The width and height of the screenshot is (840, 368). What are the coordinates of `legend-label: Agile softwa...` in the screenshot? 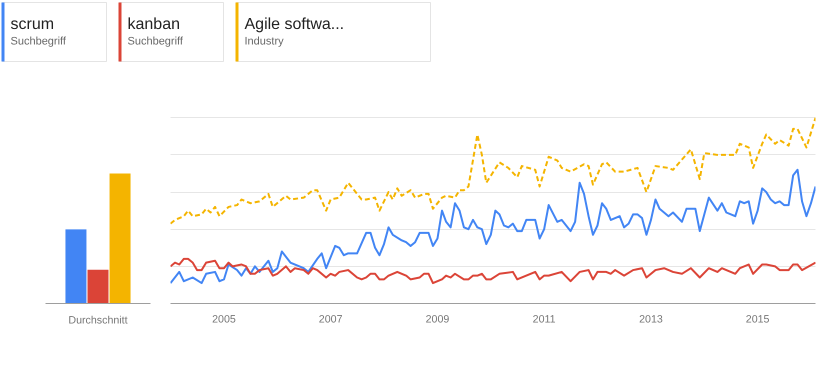 It's located at (294, 24).